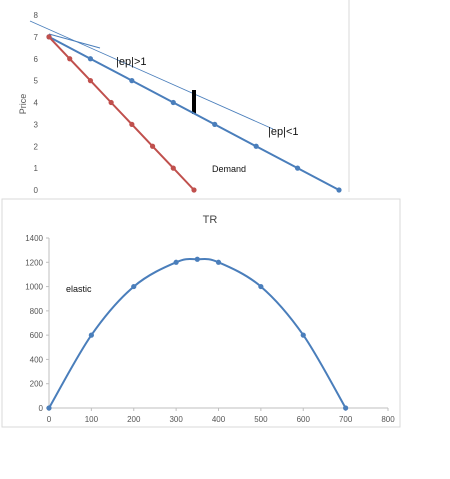 The height and width of the screenshot is (479, 450). I want to click on bottom-xtick-label: 200, so click(134, 419).